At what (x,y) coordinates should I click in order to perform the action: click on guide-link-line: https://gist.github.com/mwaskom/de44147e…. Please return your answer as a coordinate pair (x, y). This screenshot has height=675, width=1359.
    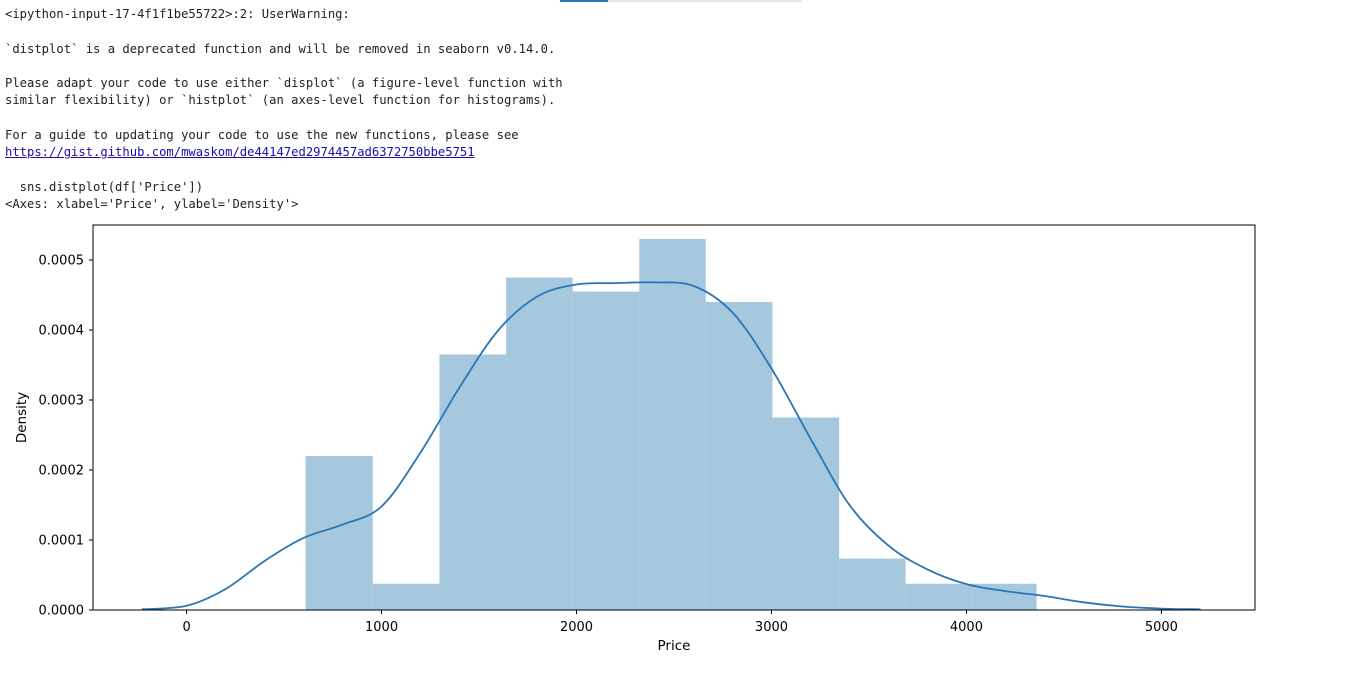
    Looking at the image, I should click on (385, 152).